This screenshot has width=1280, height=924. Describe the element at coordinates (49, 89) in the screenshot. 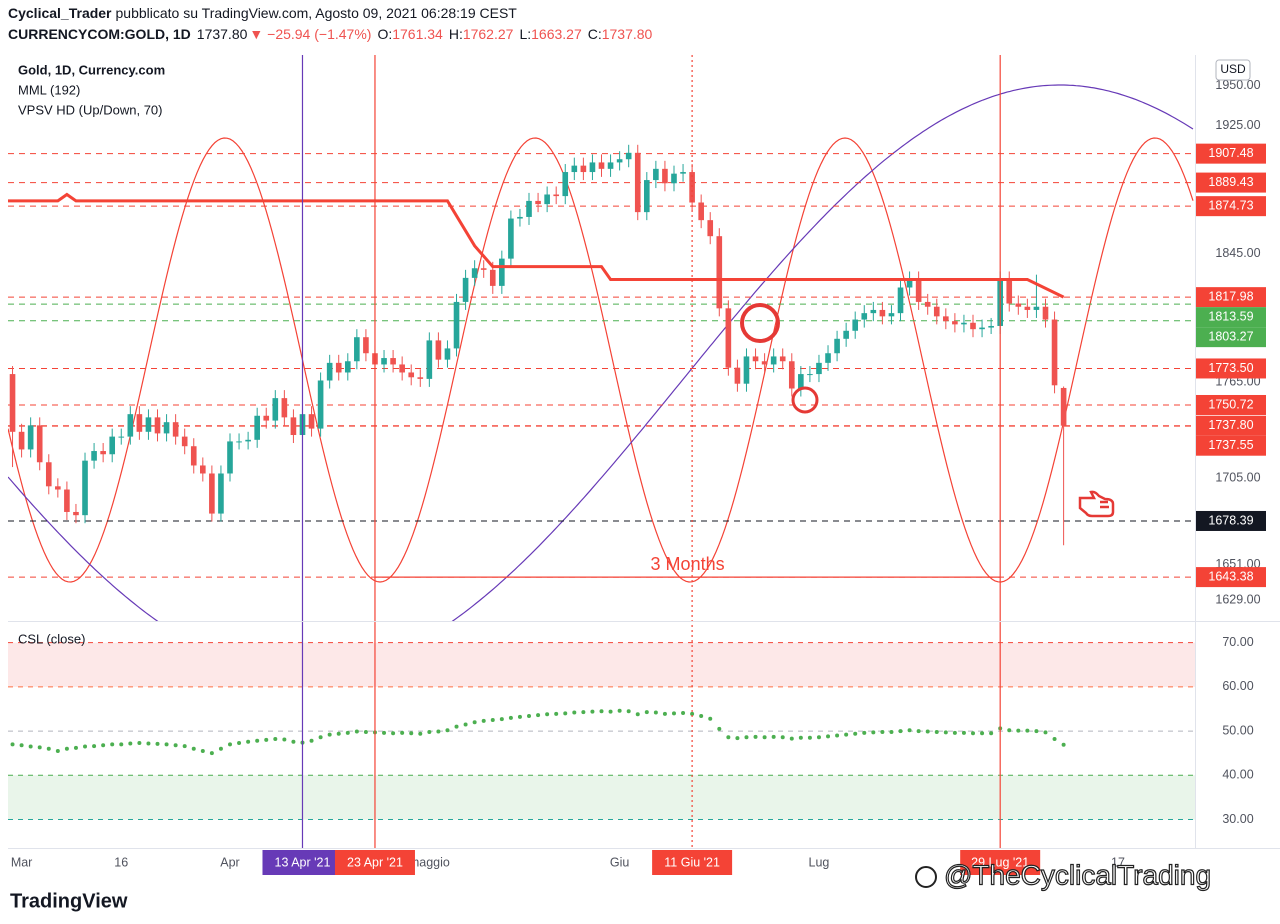

I see `indicator-label: MML (192)` at that location.